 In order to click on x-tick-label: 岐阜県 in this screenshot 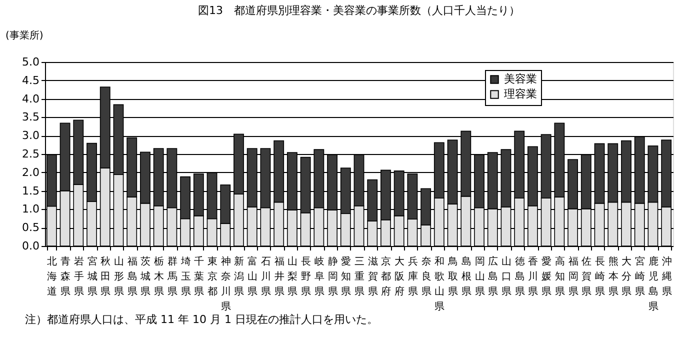, I will do `click(319, 277)`.